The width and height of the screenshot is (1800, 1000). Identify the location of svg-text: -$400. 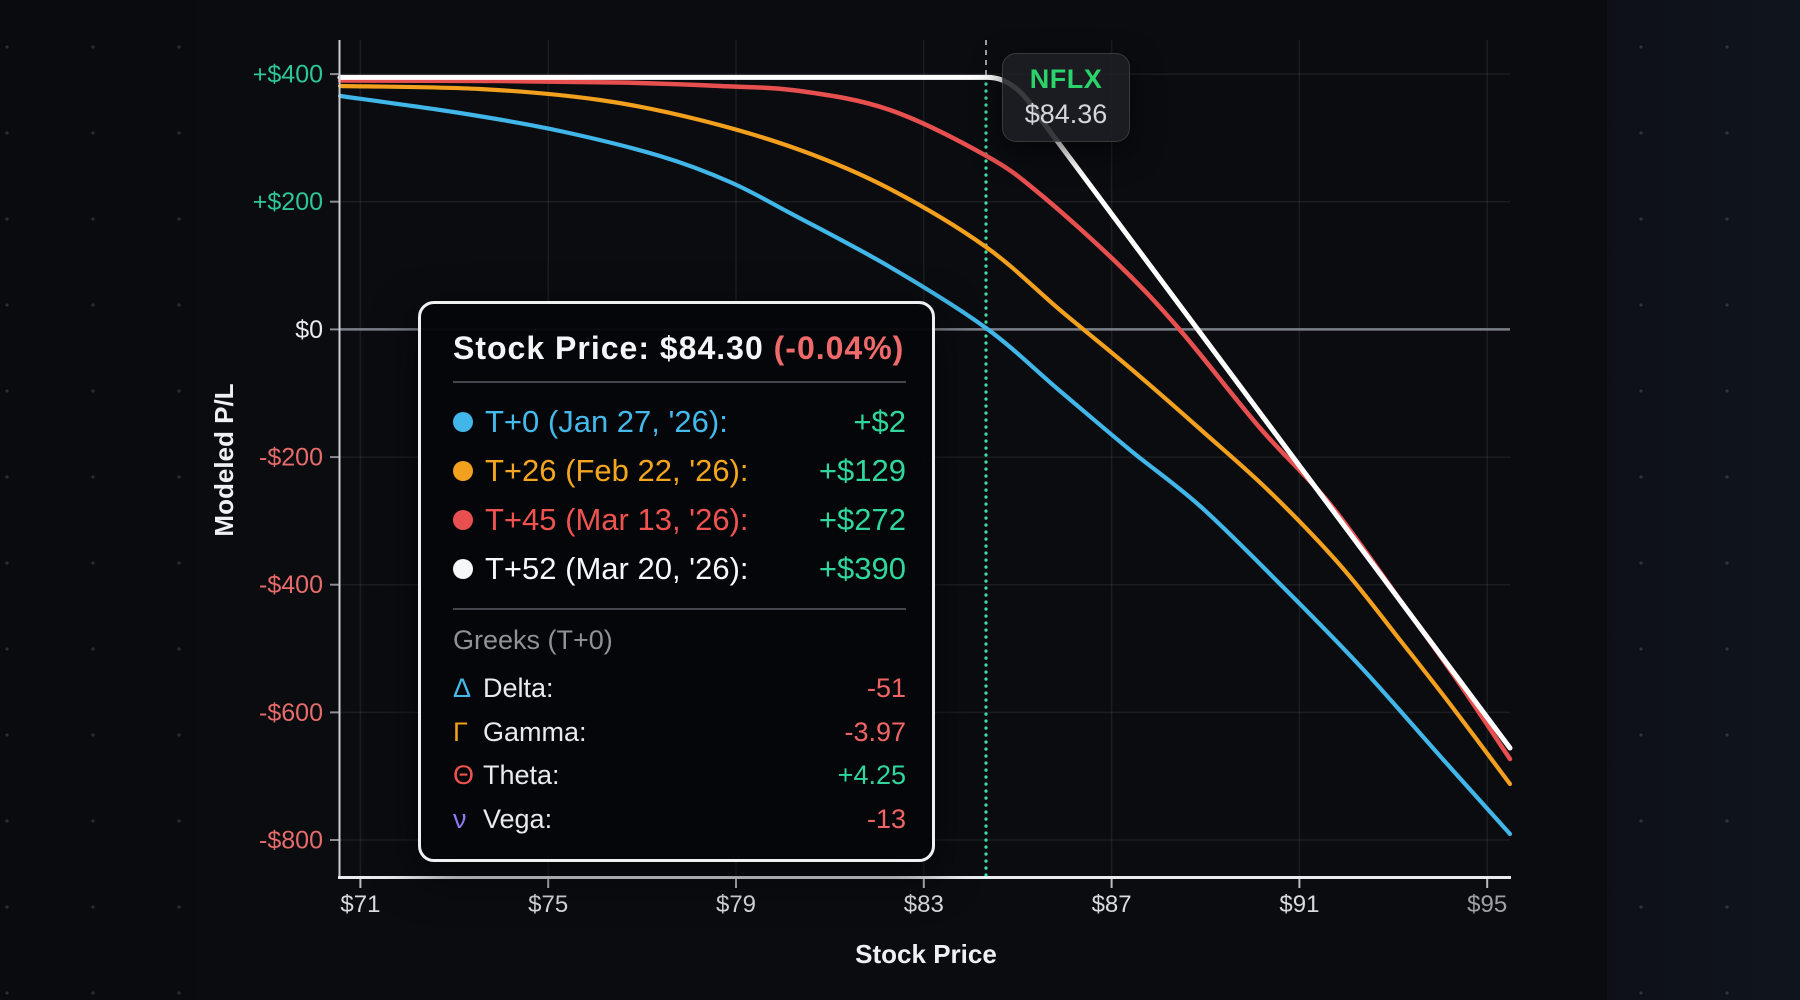
(291, 585).